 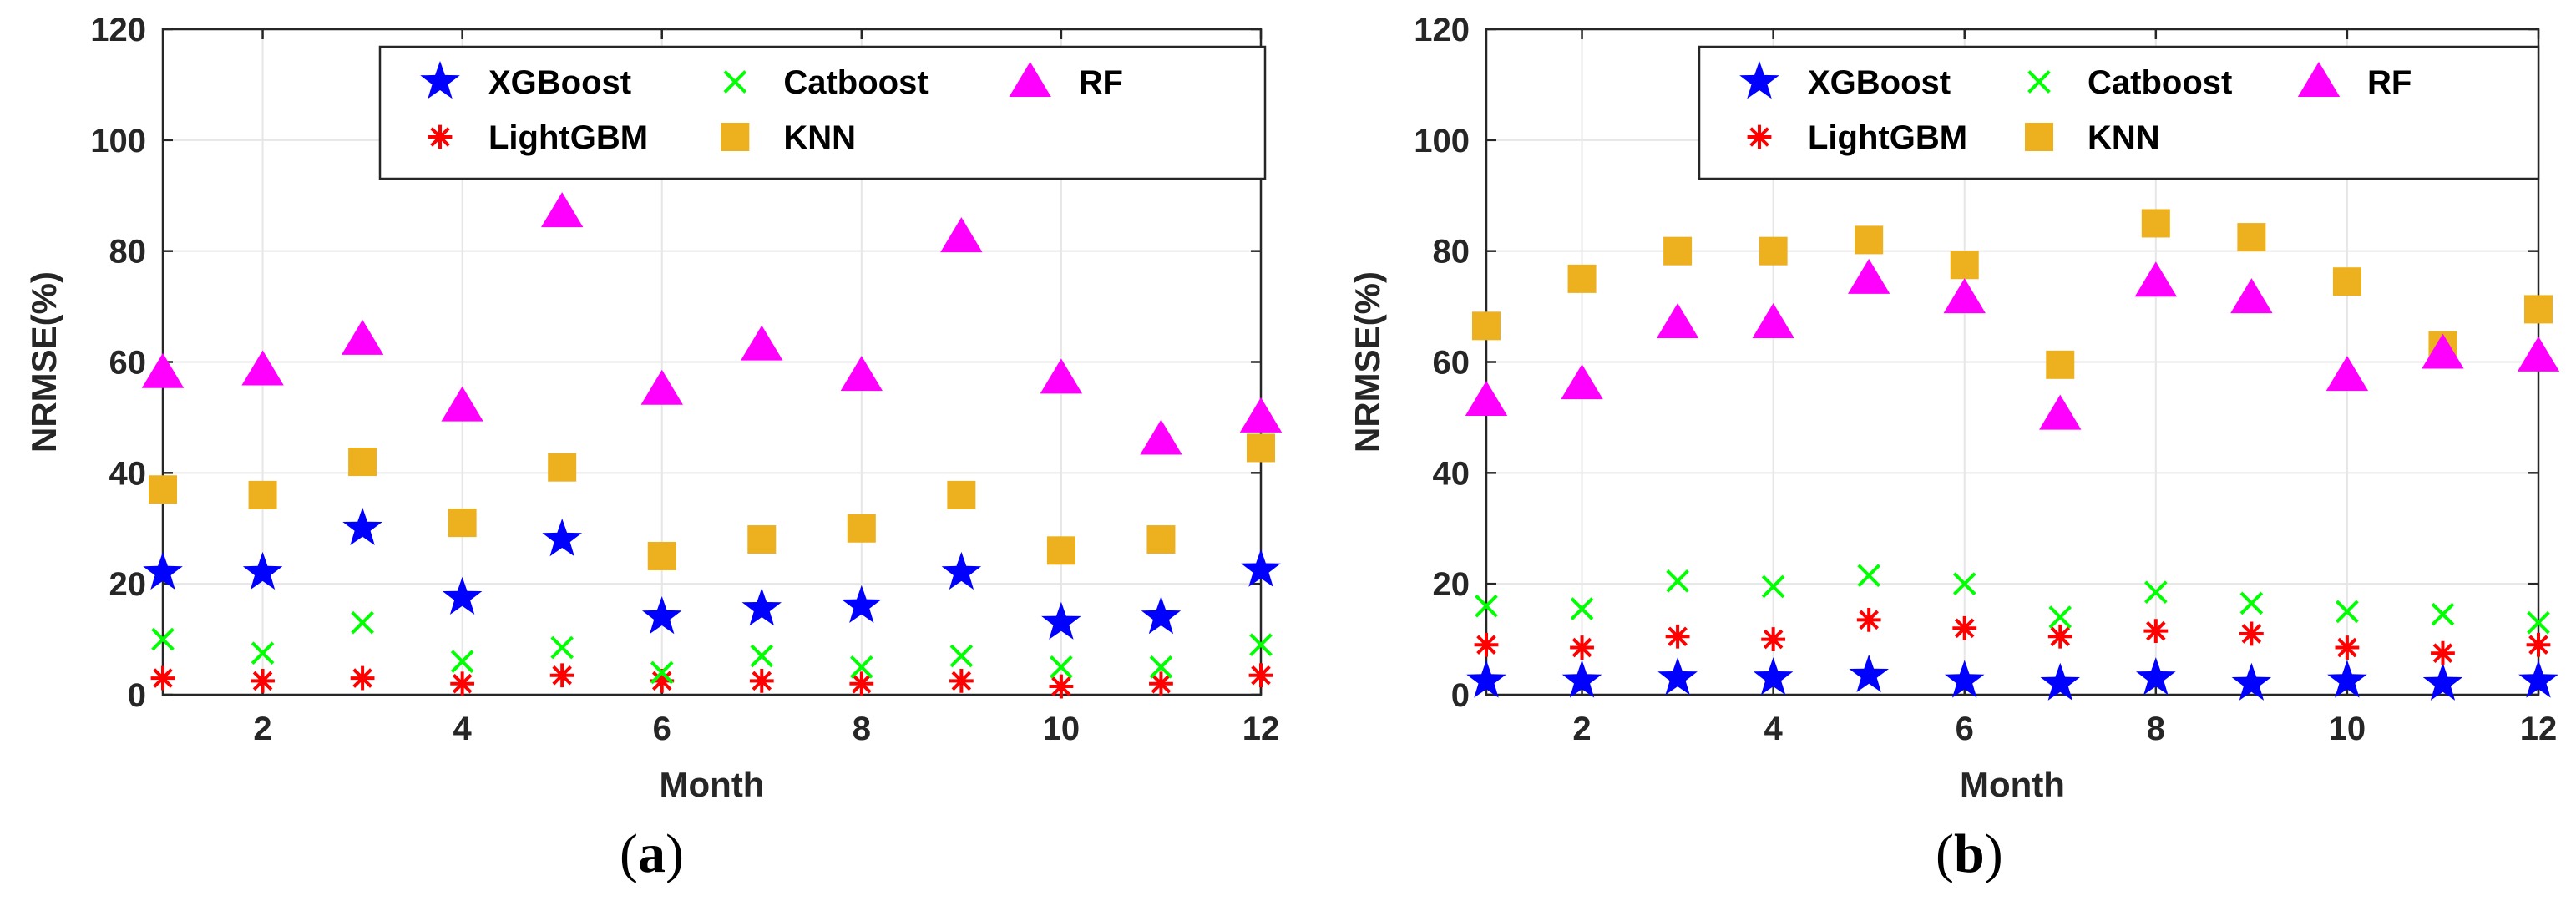 What do you see at coordinates (2160, 82) in the screenshot?
I see `legend-label-catboost: Catboost` at bounding box center [2160, 82].